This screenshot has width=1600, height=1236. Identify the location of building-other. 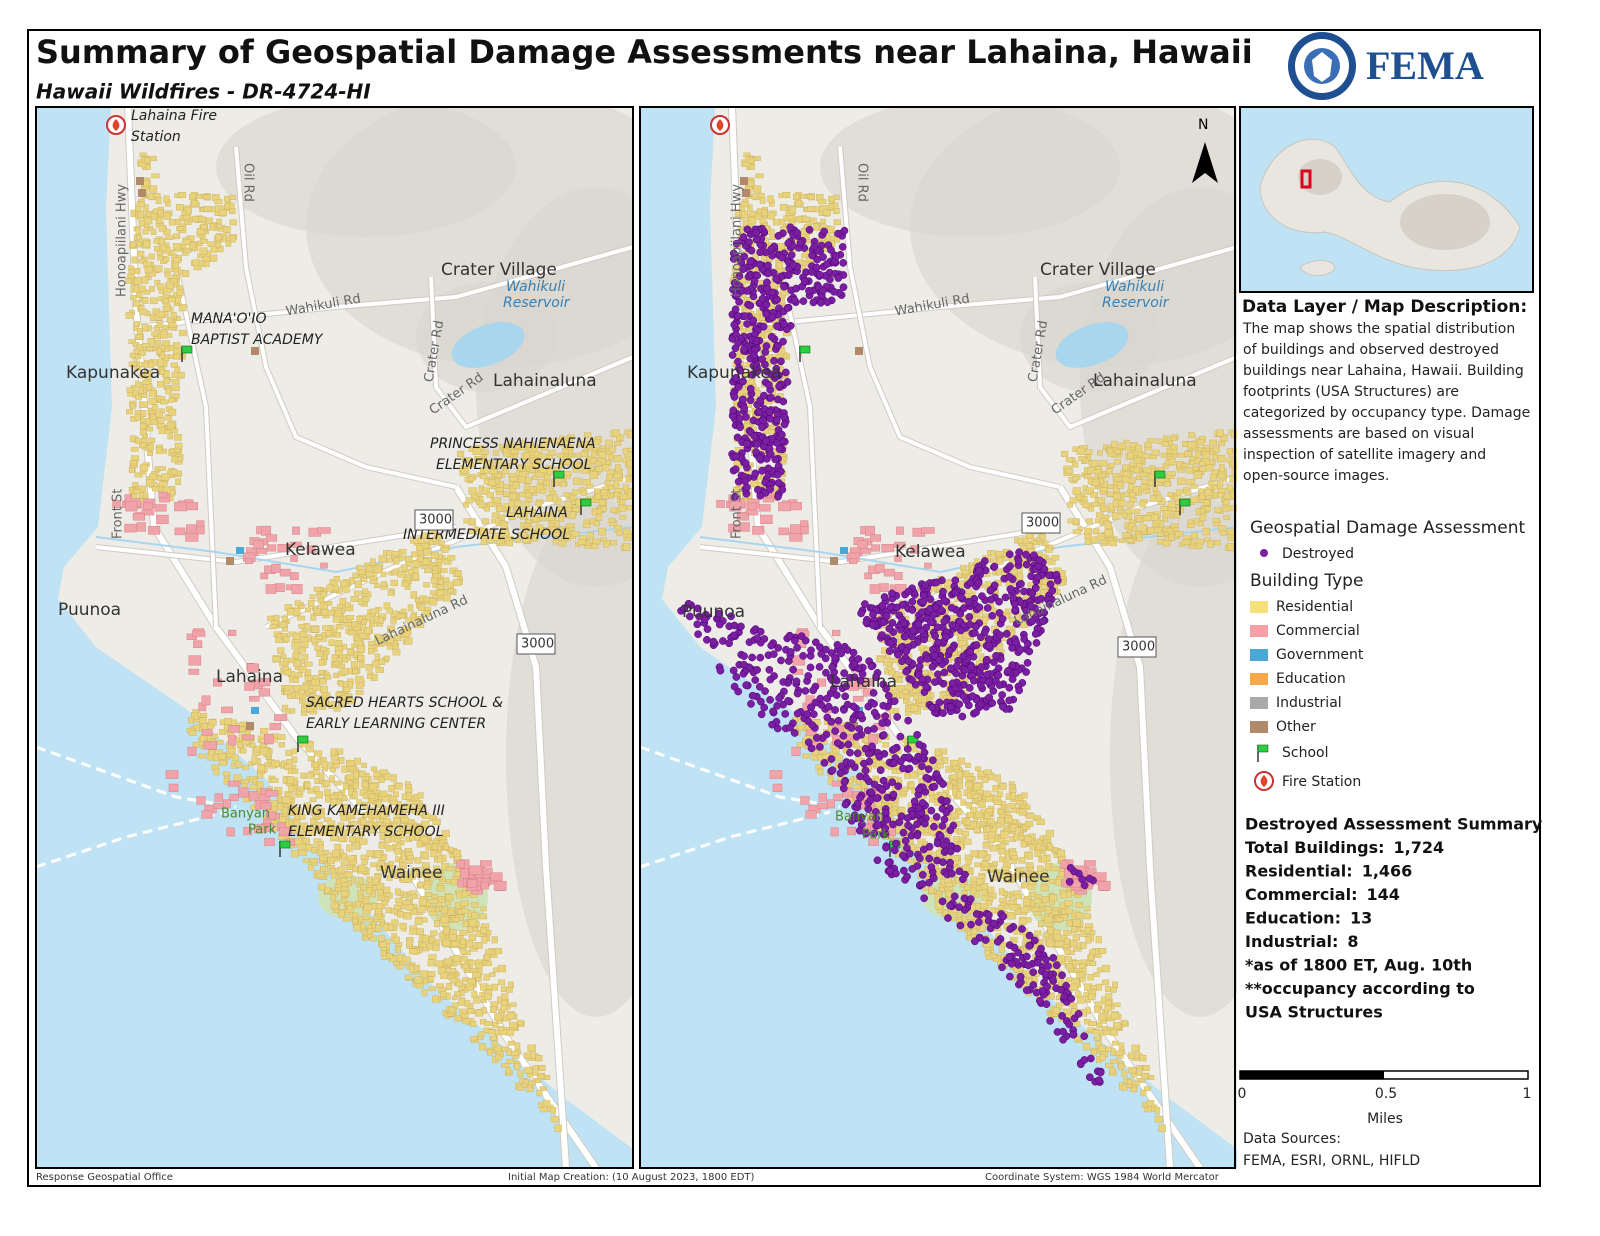
(140, 181).